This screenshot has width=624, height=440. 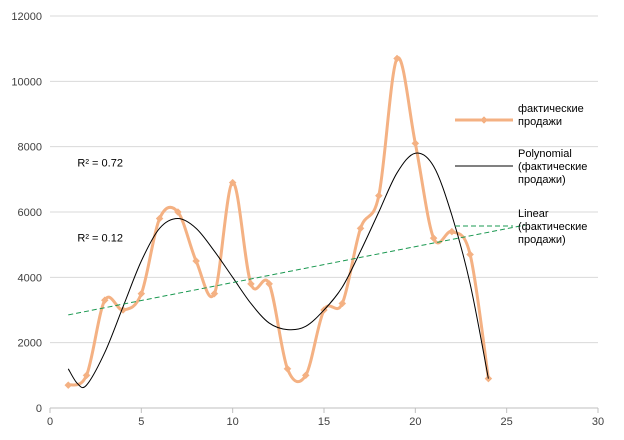 I want to click on x-tick-label: 15, so click(x=324, y=422).